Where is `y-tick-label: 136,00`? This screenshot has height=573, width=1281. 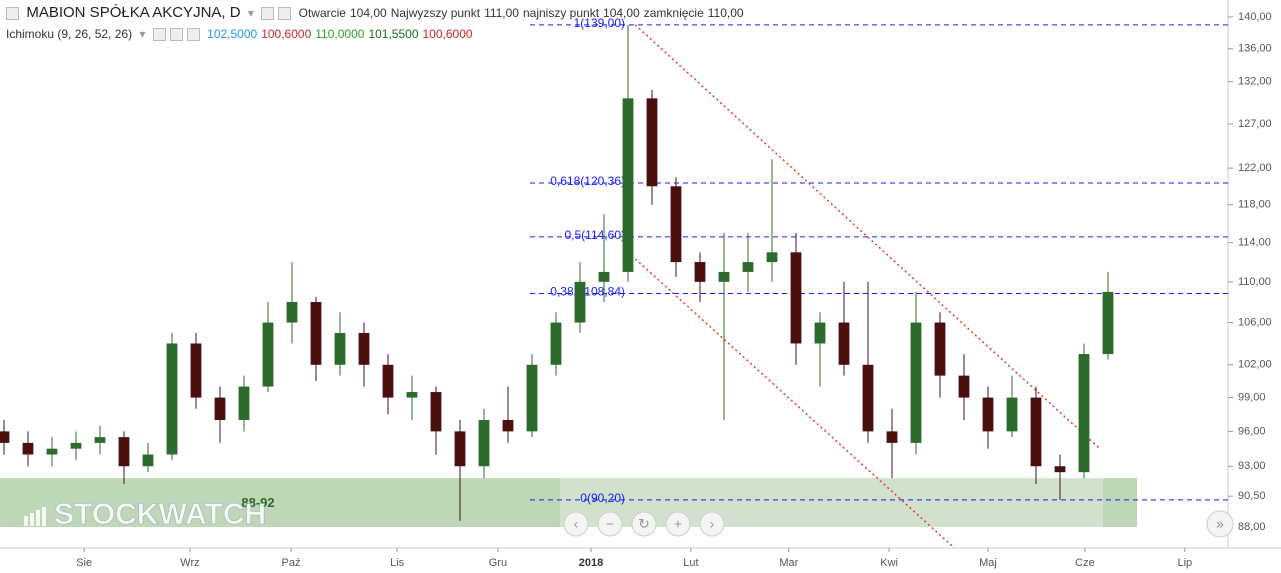 y-tick-label: 136,00 is located at coordinates (1255, 49).